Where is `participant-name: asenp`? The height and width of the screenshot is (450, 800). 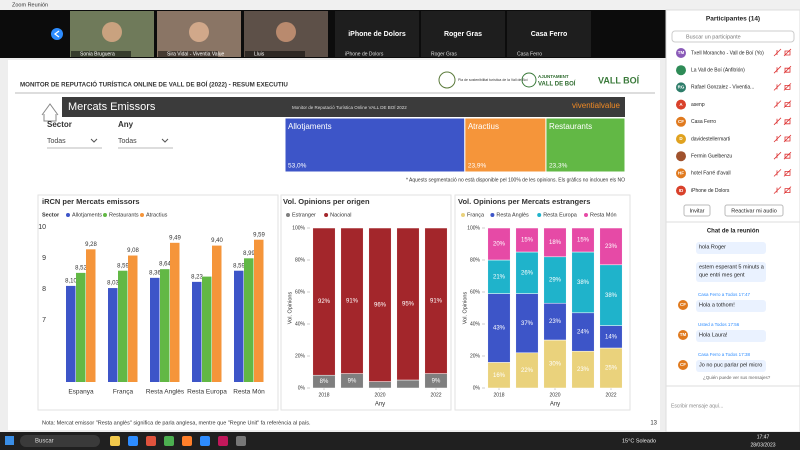 participant-name: asenp is located at coordinates (698, 105).